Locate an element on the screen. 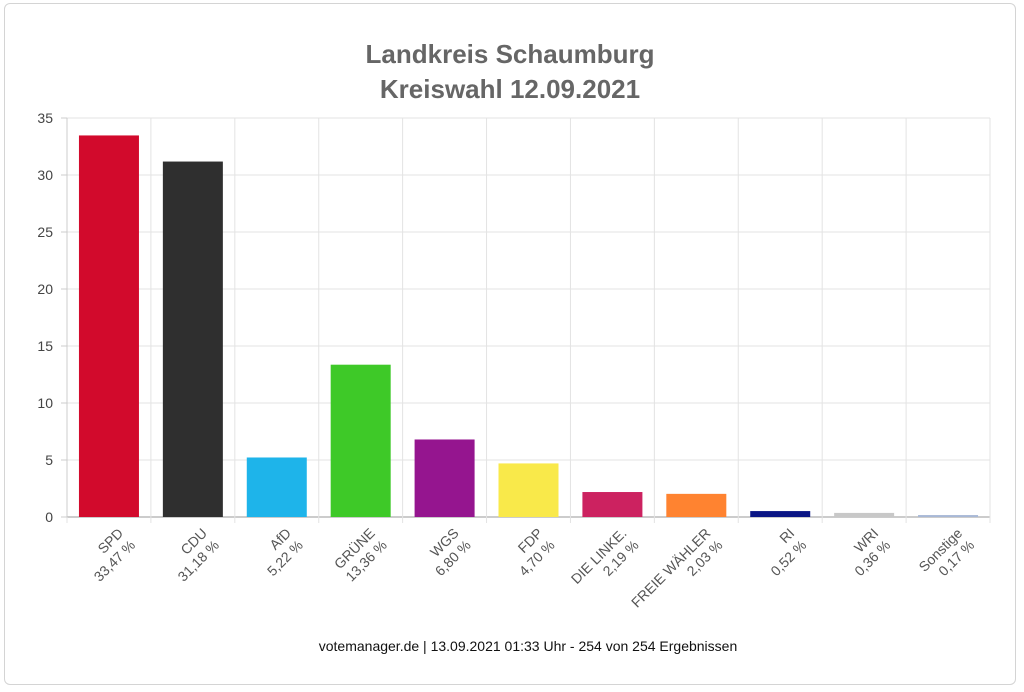 The width and height of the screenshot is (1024, 692). bar-wri is located at coordinates (864, 514).